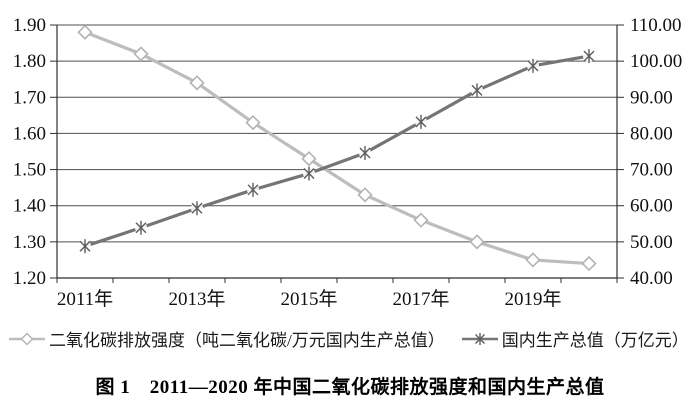 The width and height of the screenshot is (700, 410). What do you see at coordinates (308, 299) in the screenshot?
I see `svg-text: 2015年` at bounding box center [308, 299].